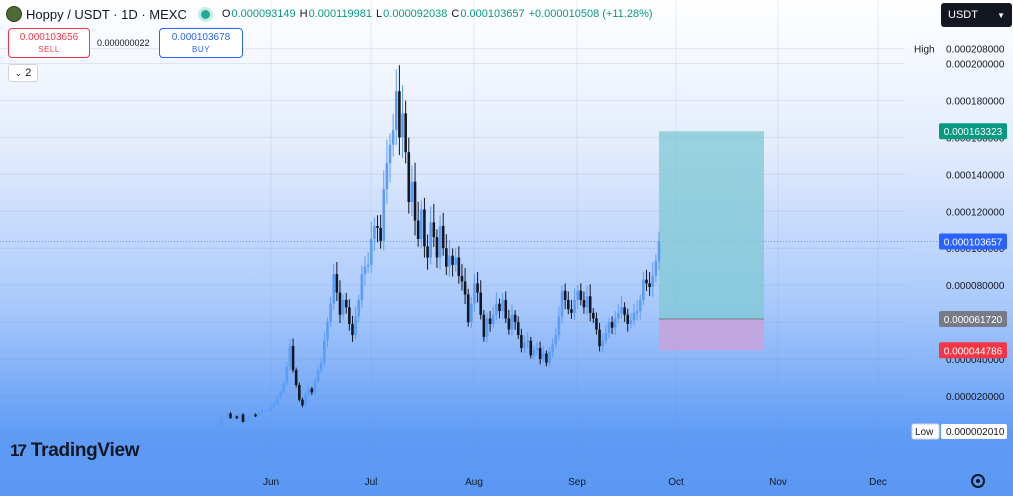 This screenshot has height=496, width=1013. I want to click on sell-button: 0.000103656 SELL, so click(49, 43).